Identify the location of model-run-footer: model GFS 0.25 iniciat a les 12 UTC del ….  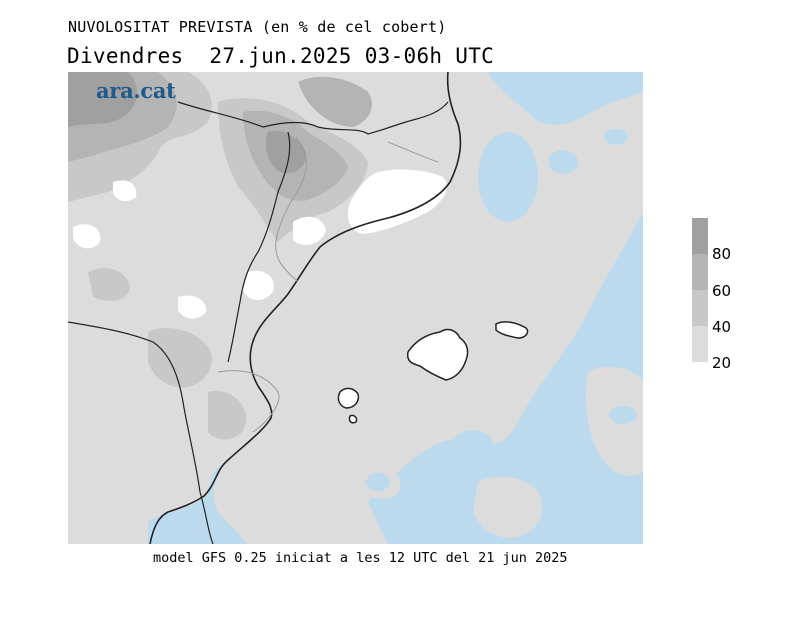
(360, 558).